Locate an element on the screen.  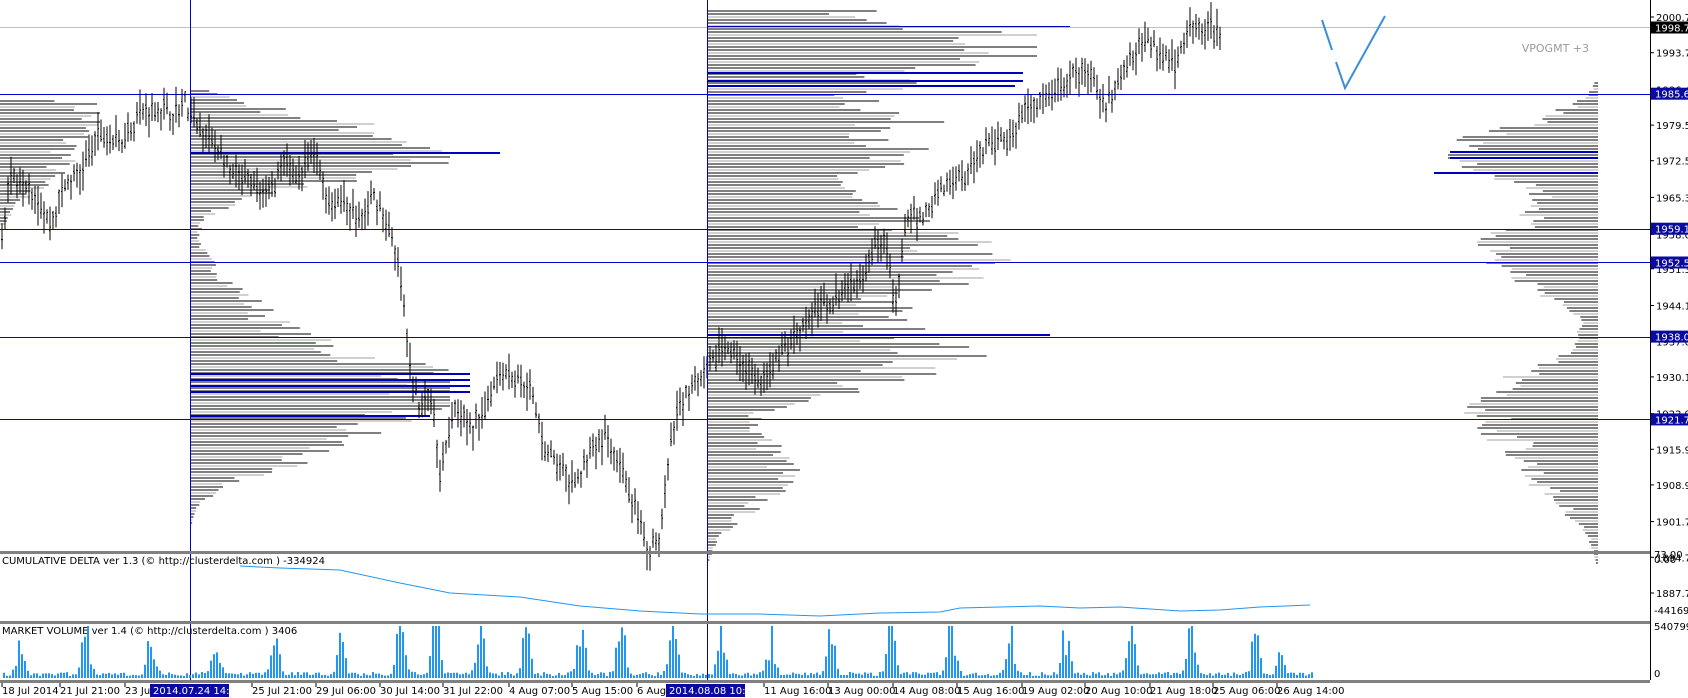
price-tick-label: 1915.90 is located at coordinates (1672, 450).